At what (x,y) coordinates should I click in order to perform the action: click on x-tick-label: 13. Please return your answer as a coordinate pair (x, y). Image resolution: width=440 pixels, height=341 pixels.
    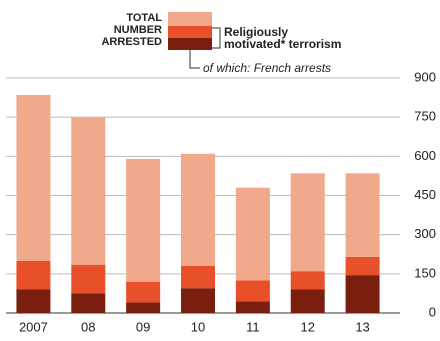
    Looking at the image, I should click on (362, 326).